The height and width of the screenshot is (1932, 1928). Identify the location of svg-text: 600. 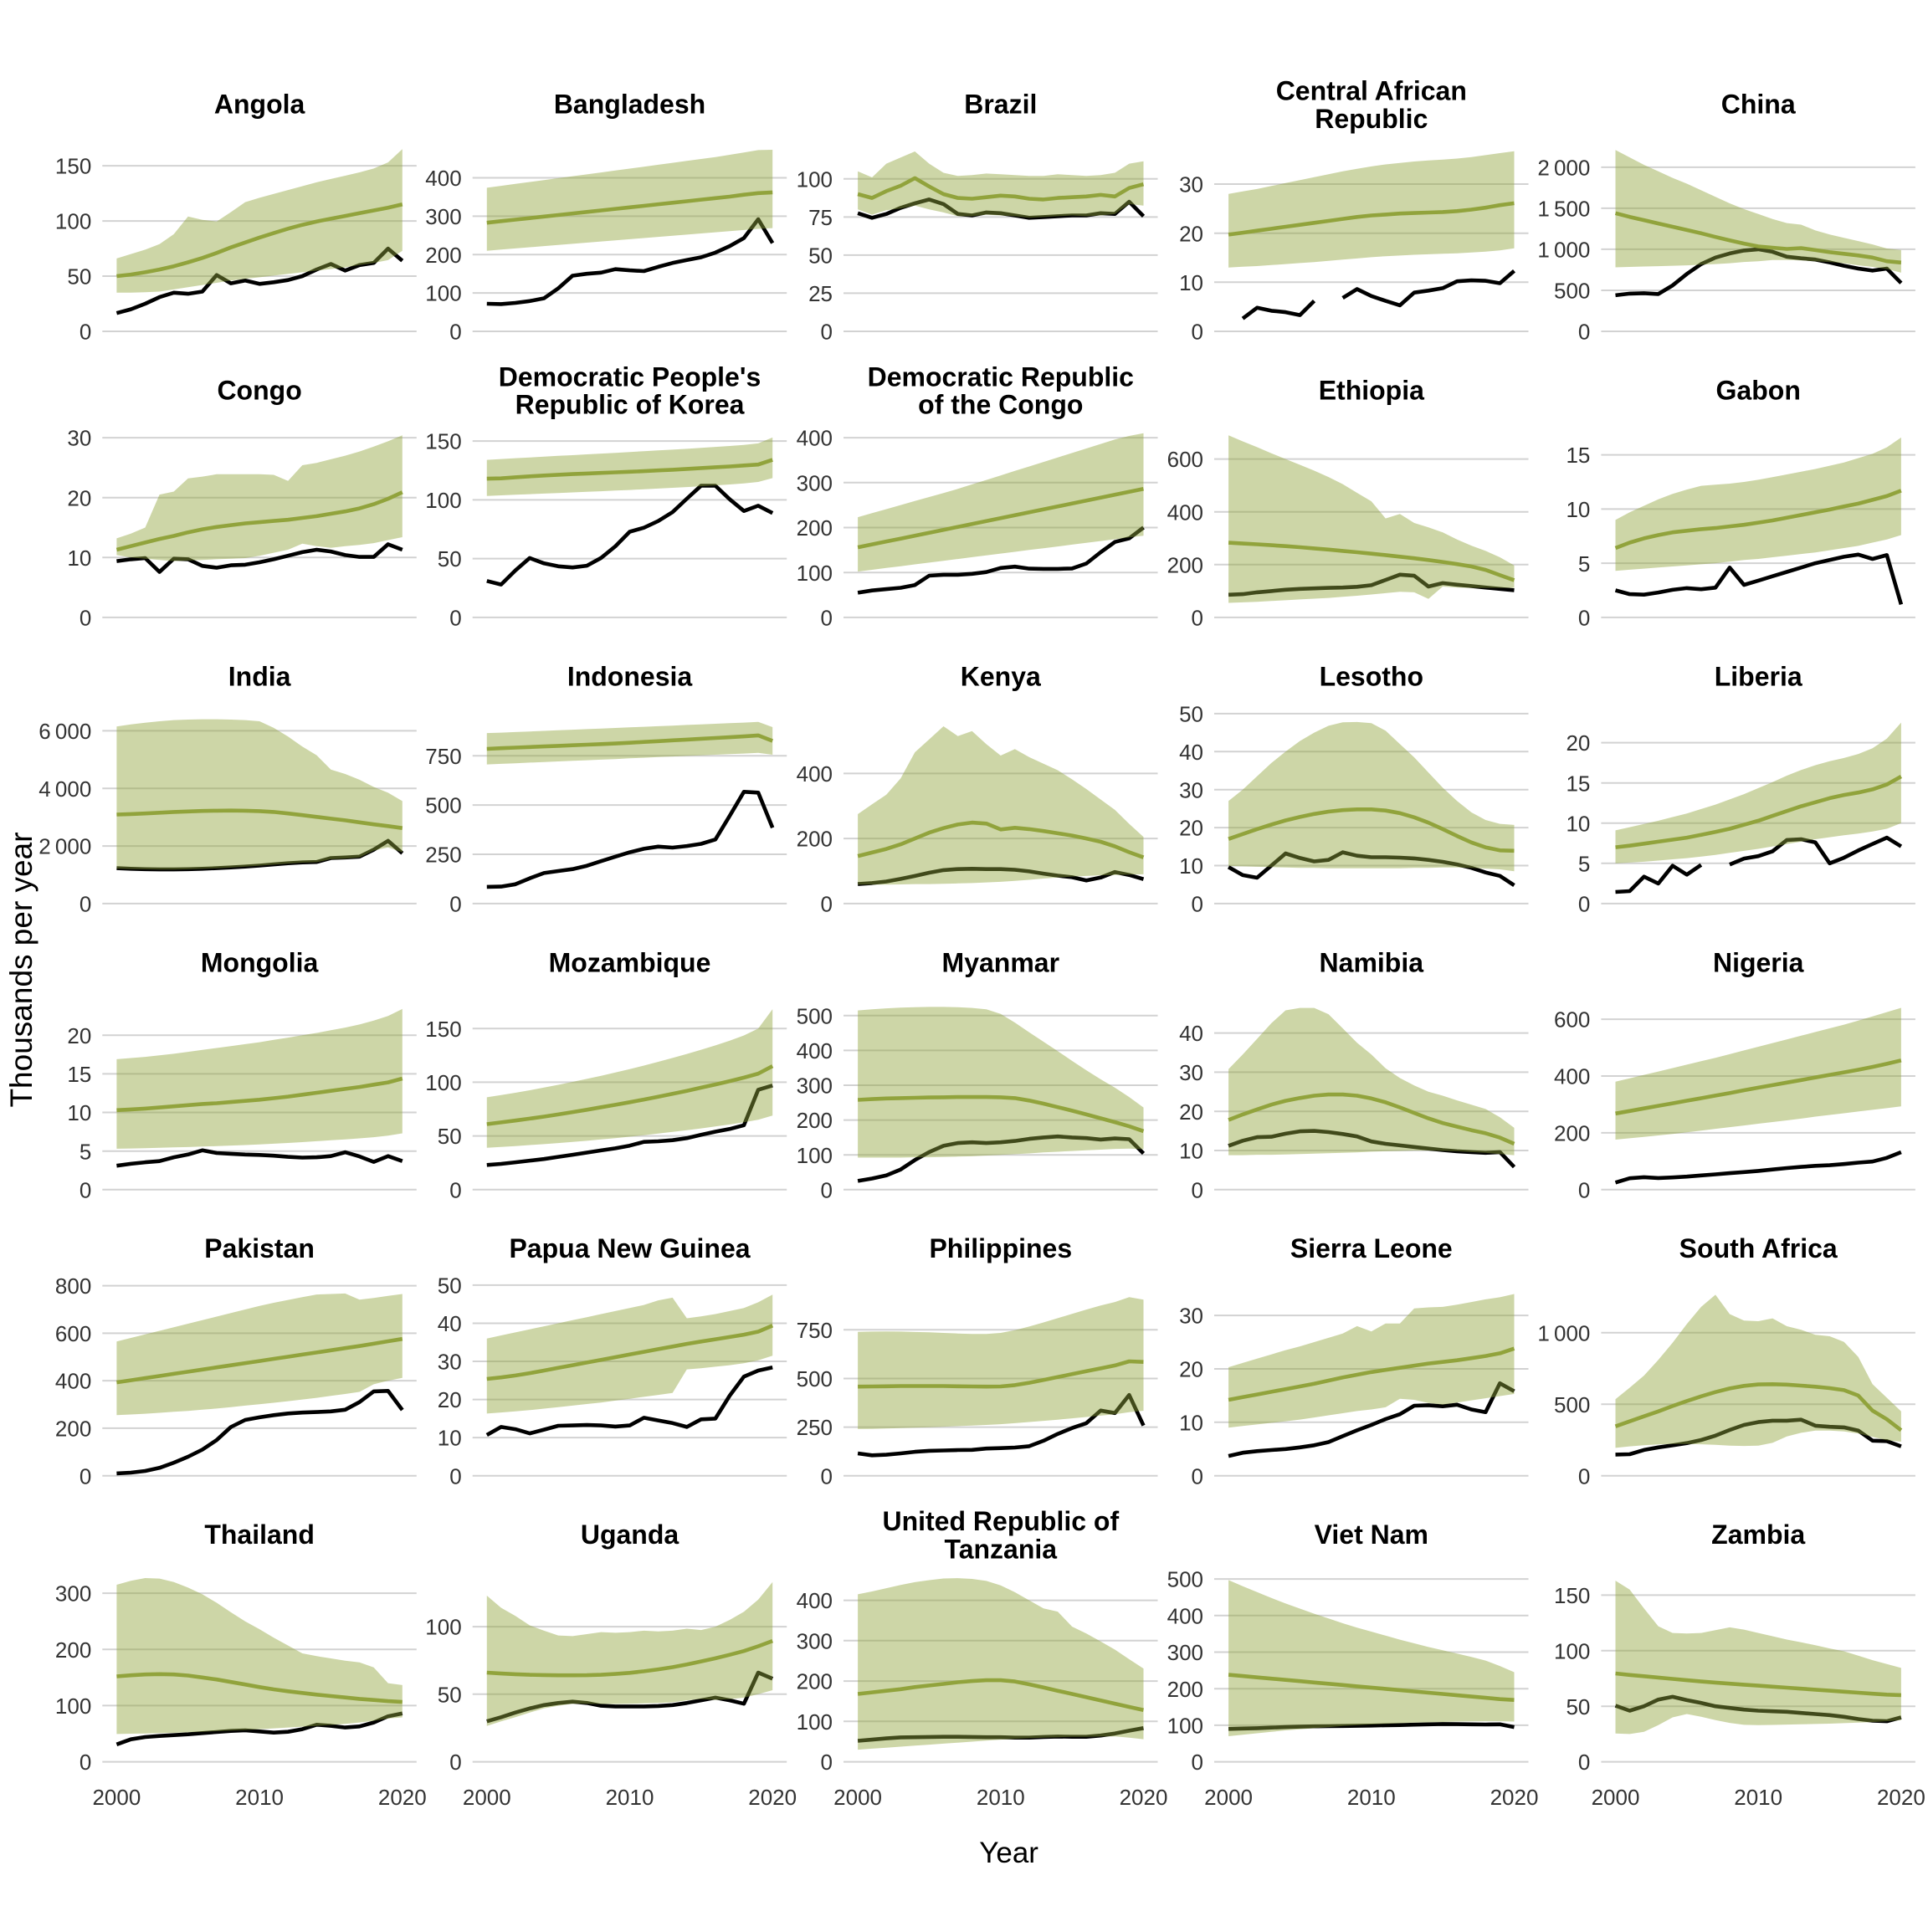
(1185, 459).